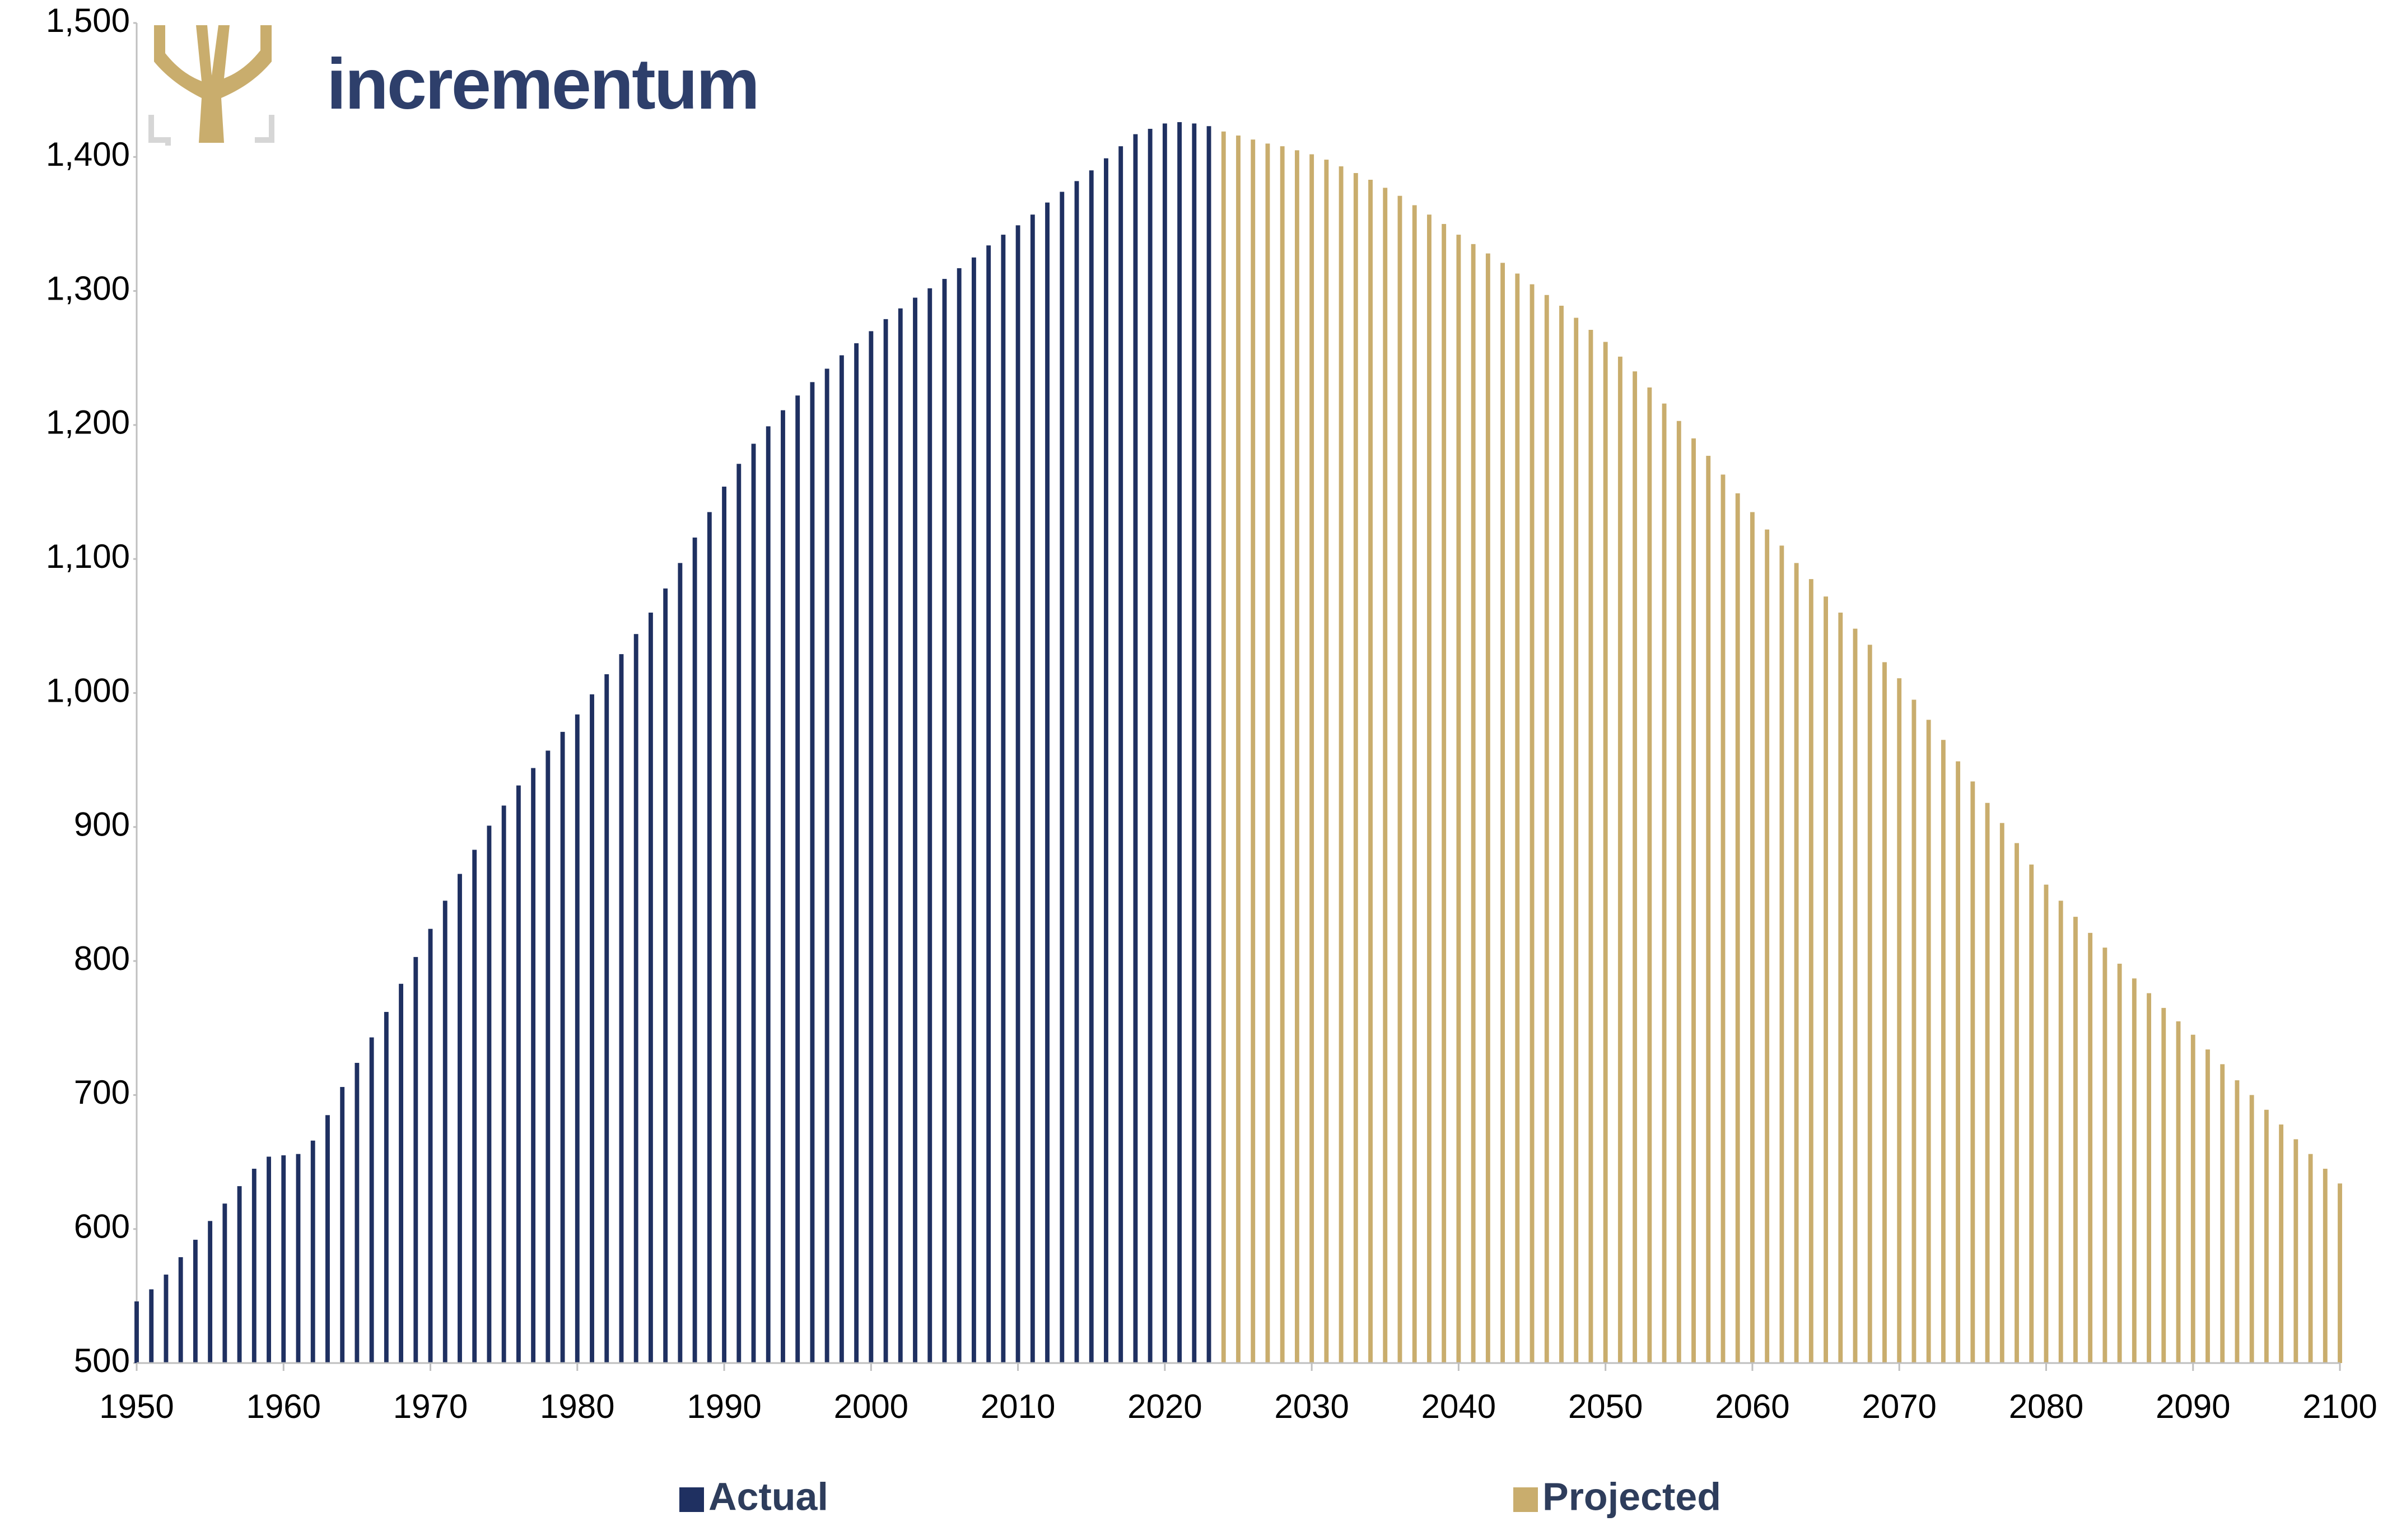 The width and height of the screenshot is (2392, 1540). What do you see at coordinates (724, 1407) in the screenshot?
I see `x-tick-label: 1990` at bounding box center [724, 1407].